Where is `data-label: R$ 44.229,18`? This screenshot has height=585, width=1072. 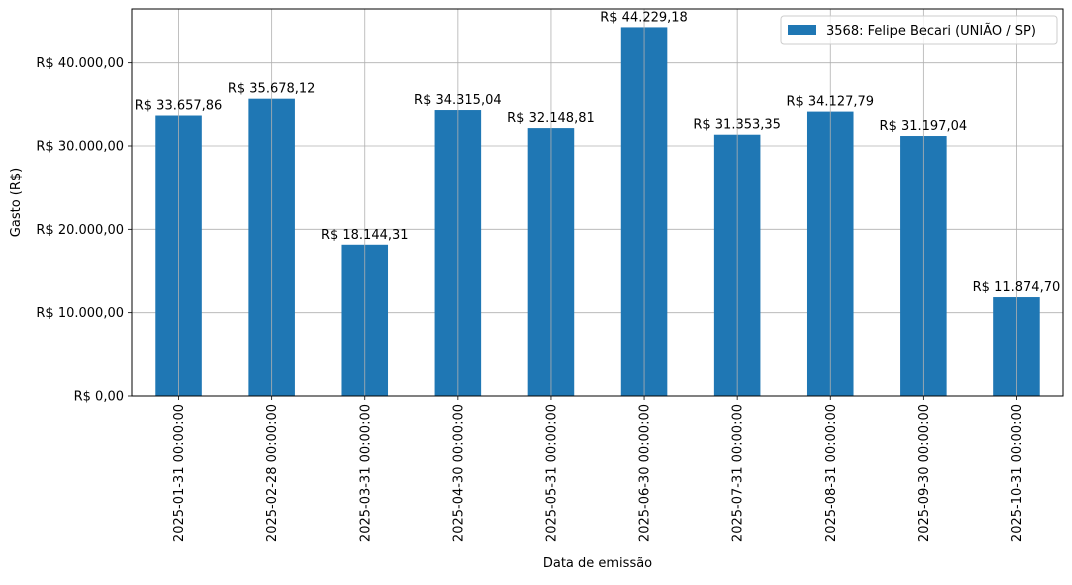
data-label: R$ 44.229,18 is located at coordinates (644, 17).